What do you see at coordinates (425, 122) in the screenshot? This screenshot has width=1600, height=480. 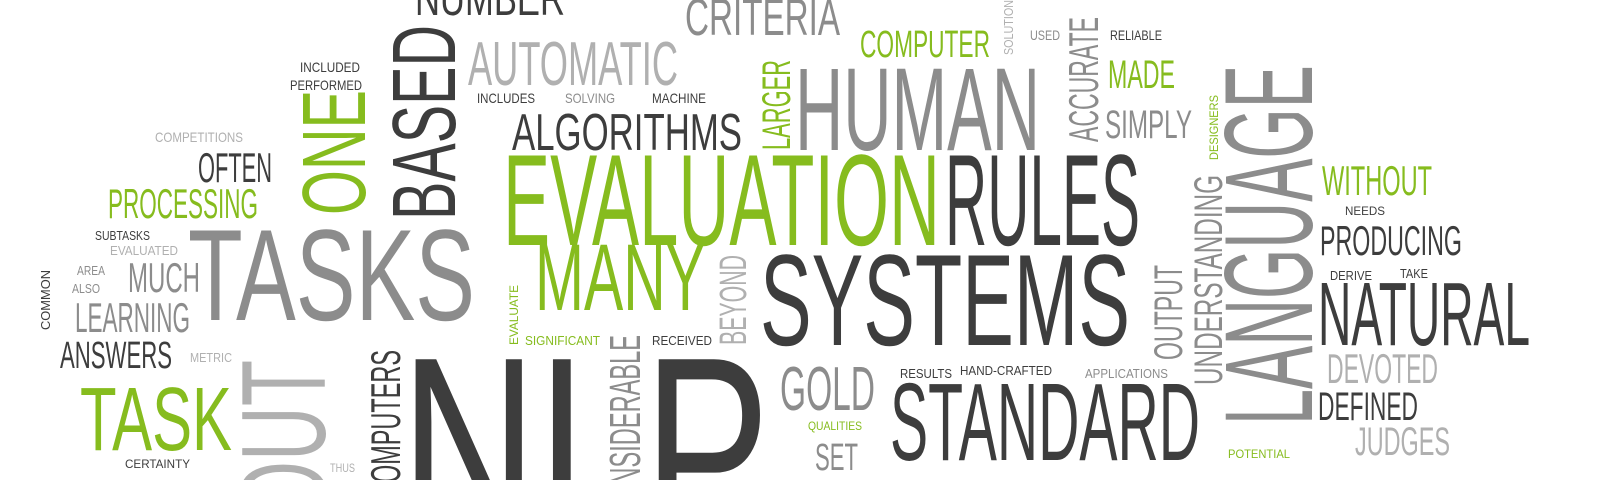 I see `word: BASED` at bounding box center [425, 122].